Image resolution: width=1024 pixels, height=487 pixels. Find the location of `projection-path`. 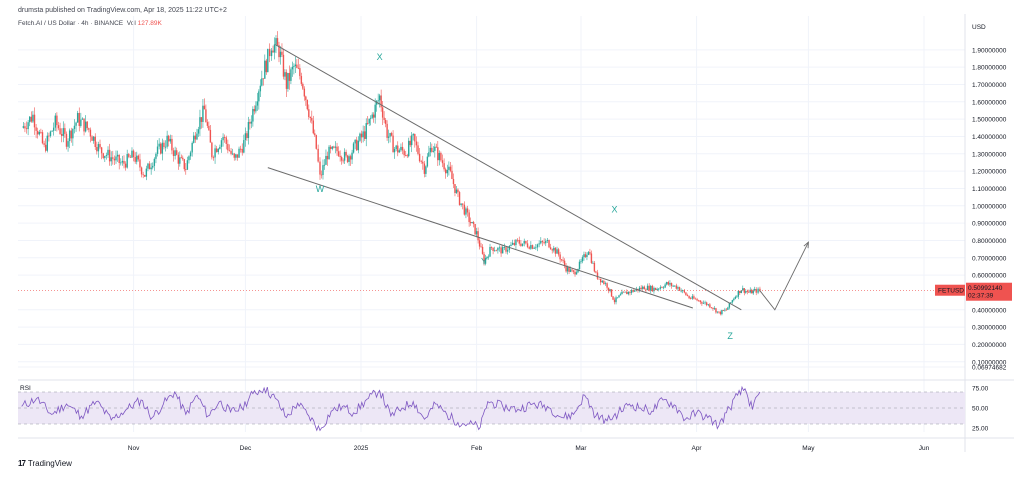

projection-path is located at coordinates (784, 276).